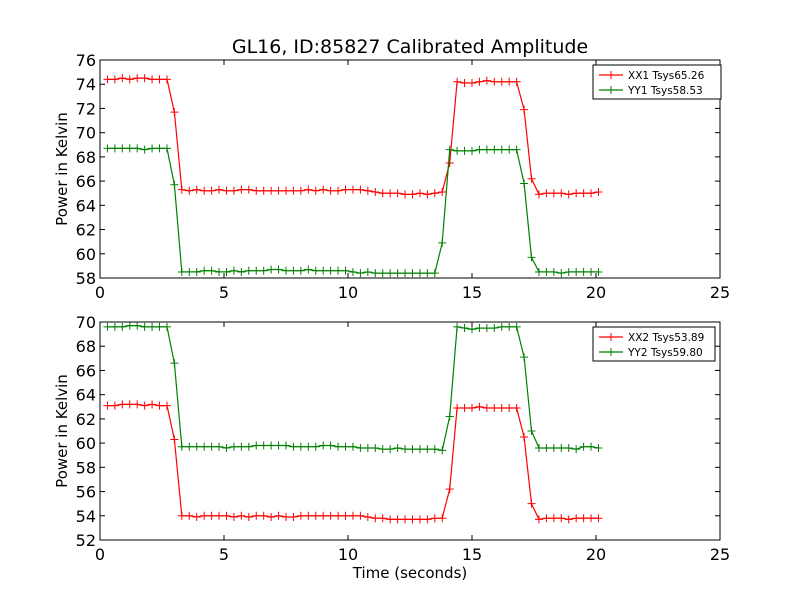 The image size is (800, 600). I want to click on x-tick-label: 10, so click(348, 554).